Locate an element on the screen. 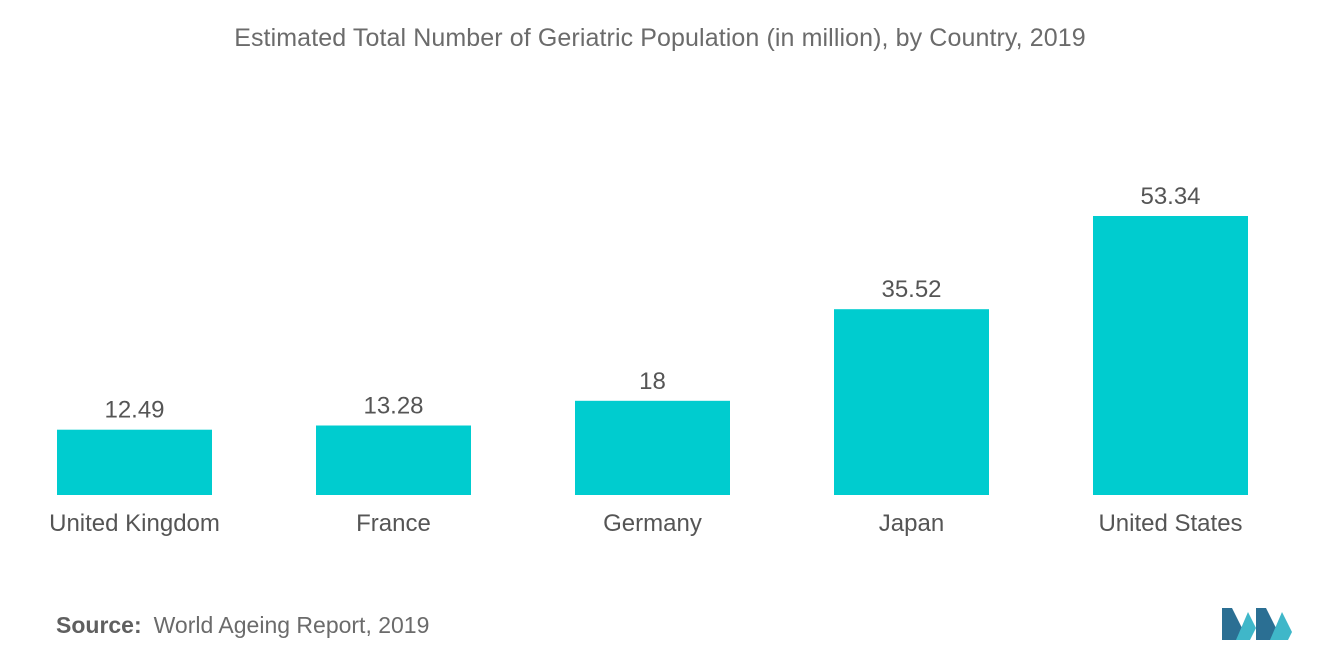 Image resolution: width=1320 pixels, height=665 pixels. data-label: 12.49 is located at coordinates (134, 410).